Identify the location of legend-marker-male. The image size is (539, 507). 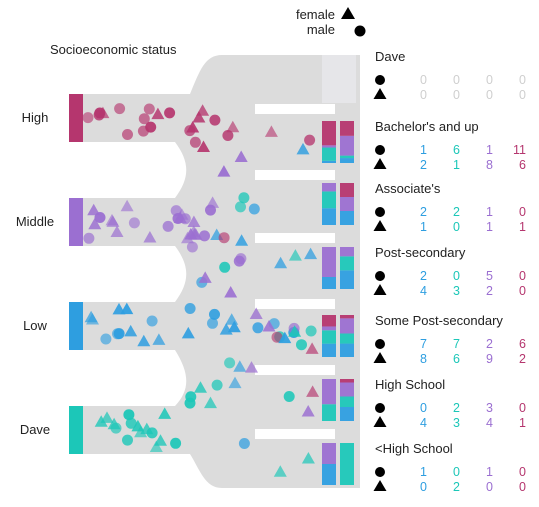
(360, 31).